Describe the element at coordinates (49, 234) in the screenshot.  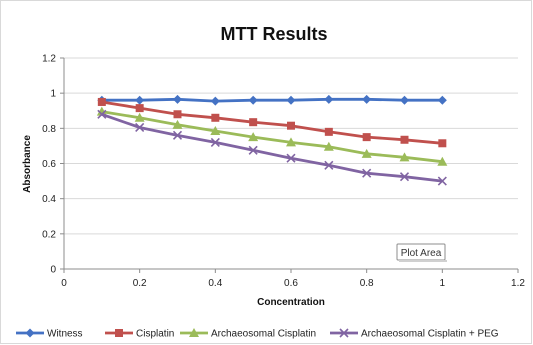
I see `y-tick-label-1: 0.2` at that location.